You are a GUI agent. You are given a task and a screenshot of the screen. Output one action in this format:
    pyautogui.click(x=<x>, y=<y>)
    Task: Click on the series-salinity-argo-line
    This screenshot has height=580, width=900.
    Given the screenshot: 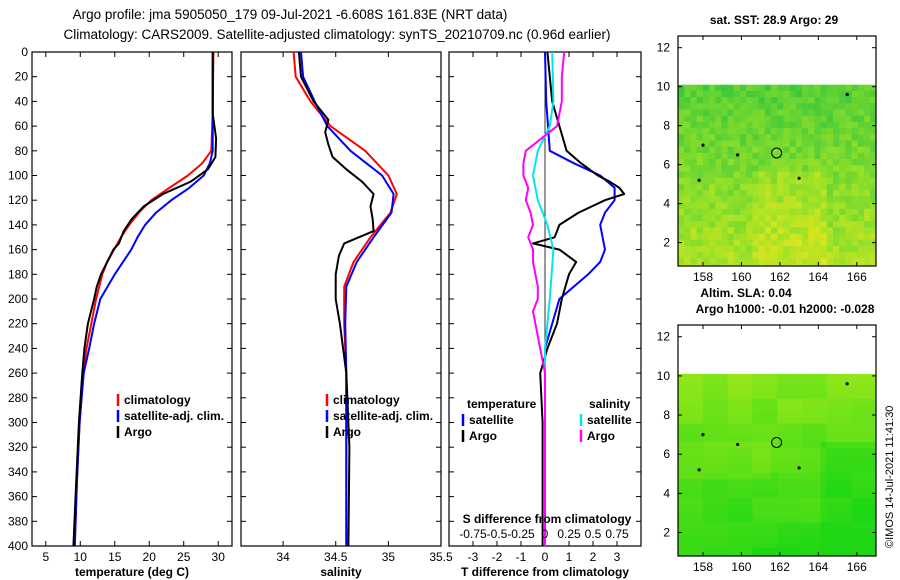 What is the action you would take?
    pyautogui.click(x=544, y=298)
    